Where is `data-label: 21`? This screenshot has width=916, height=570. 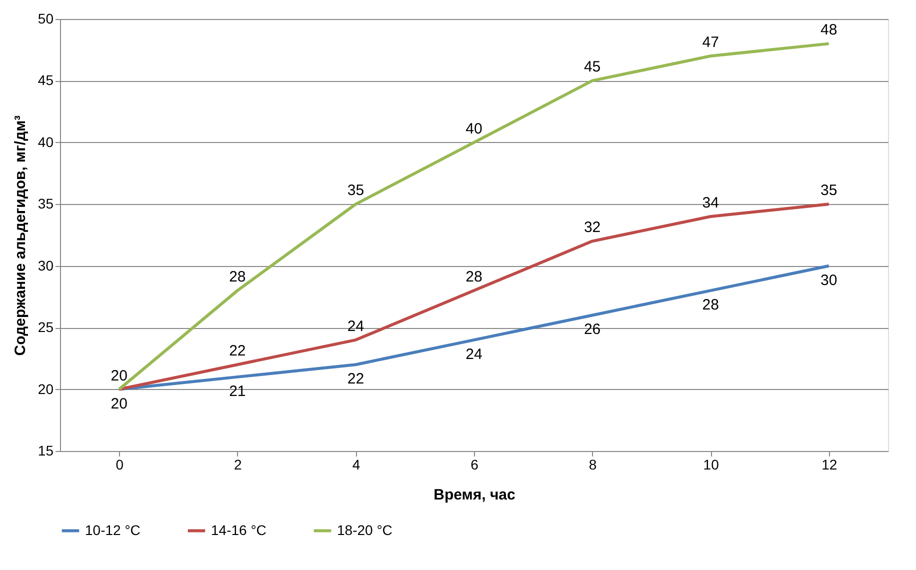
data-label: 21 is located at coordinates (237, 391).